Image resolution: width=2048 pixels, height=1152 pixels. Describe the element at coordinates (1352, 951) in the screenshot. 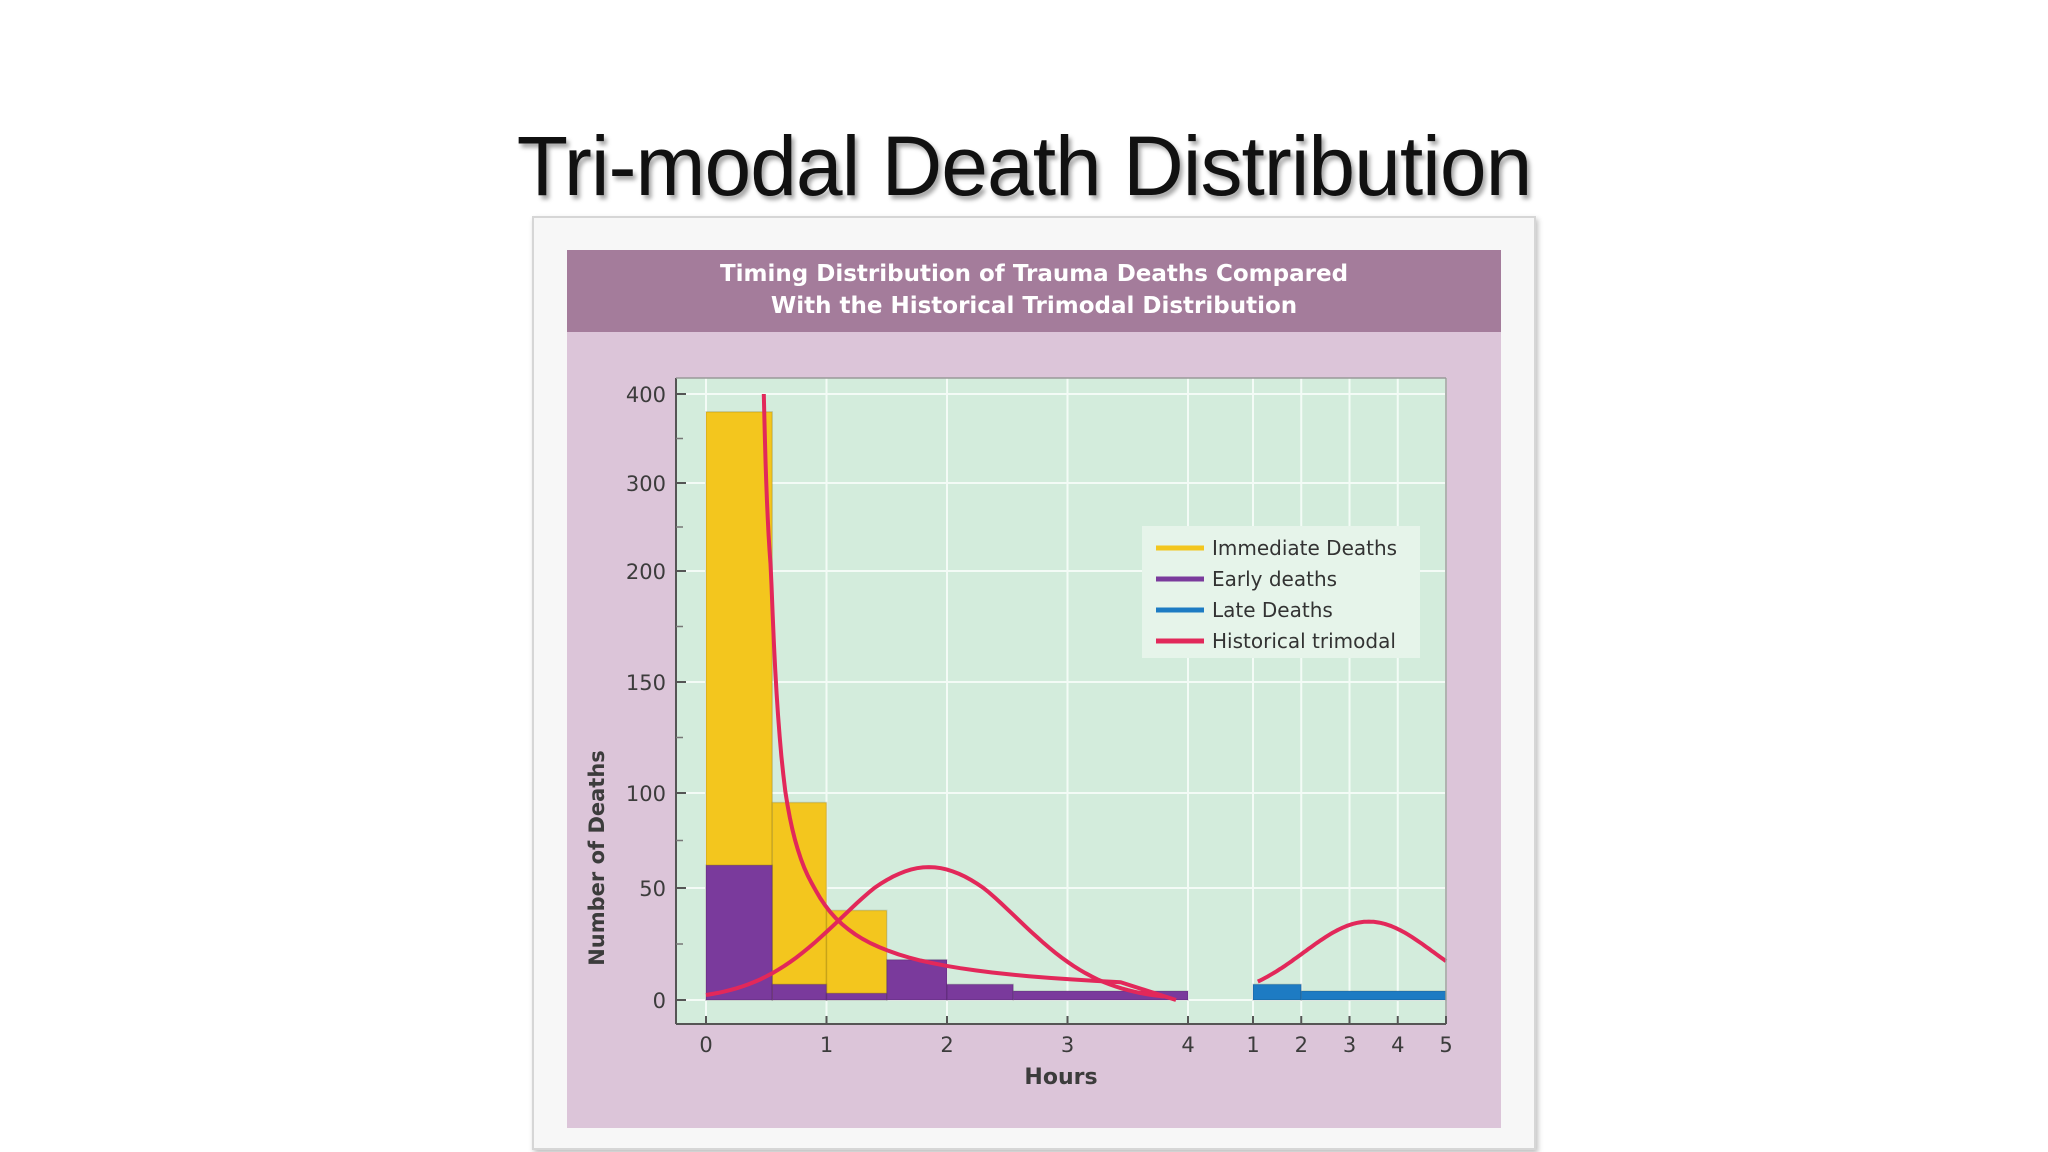

I see `historical-curve-late` at that location.